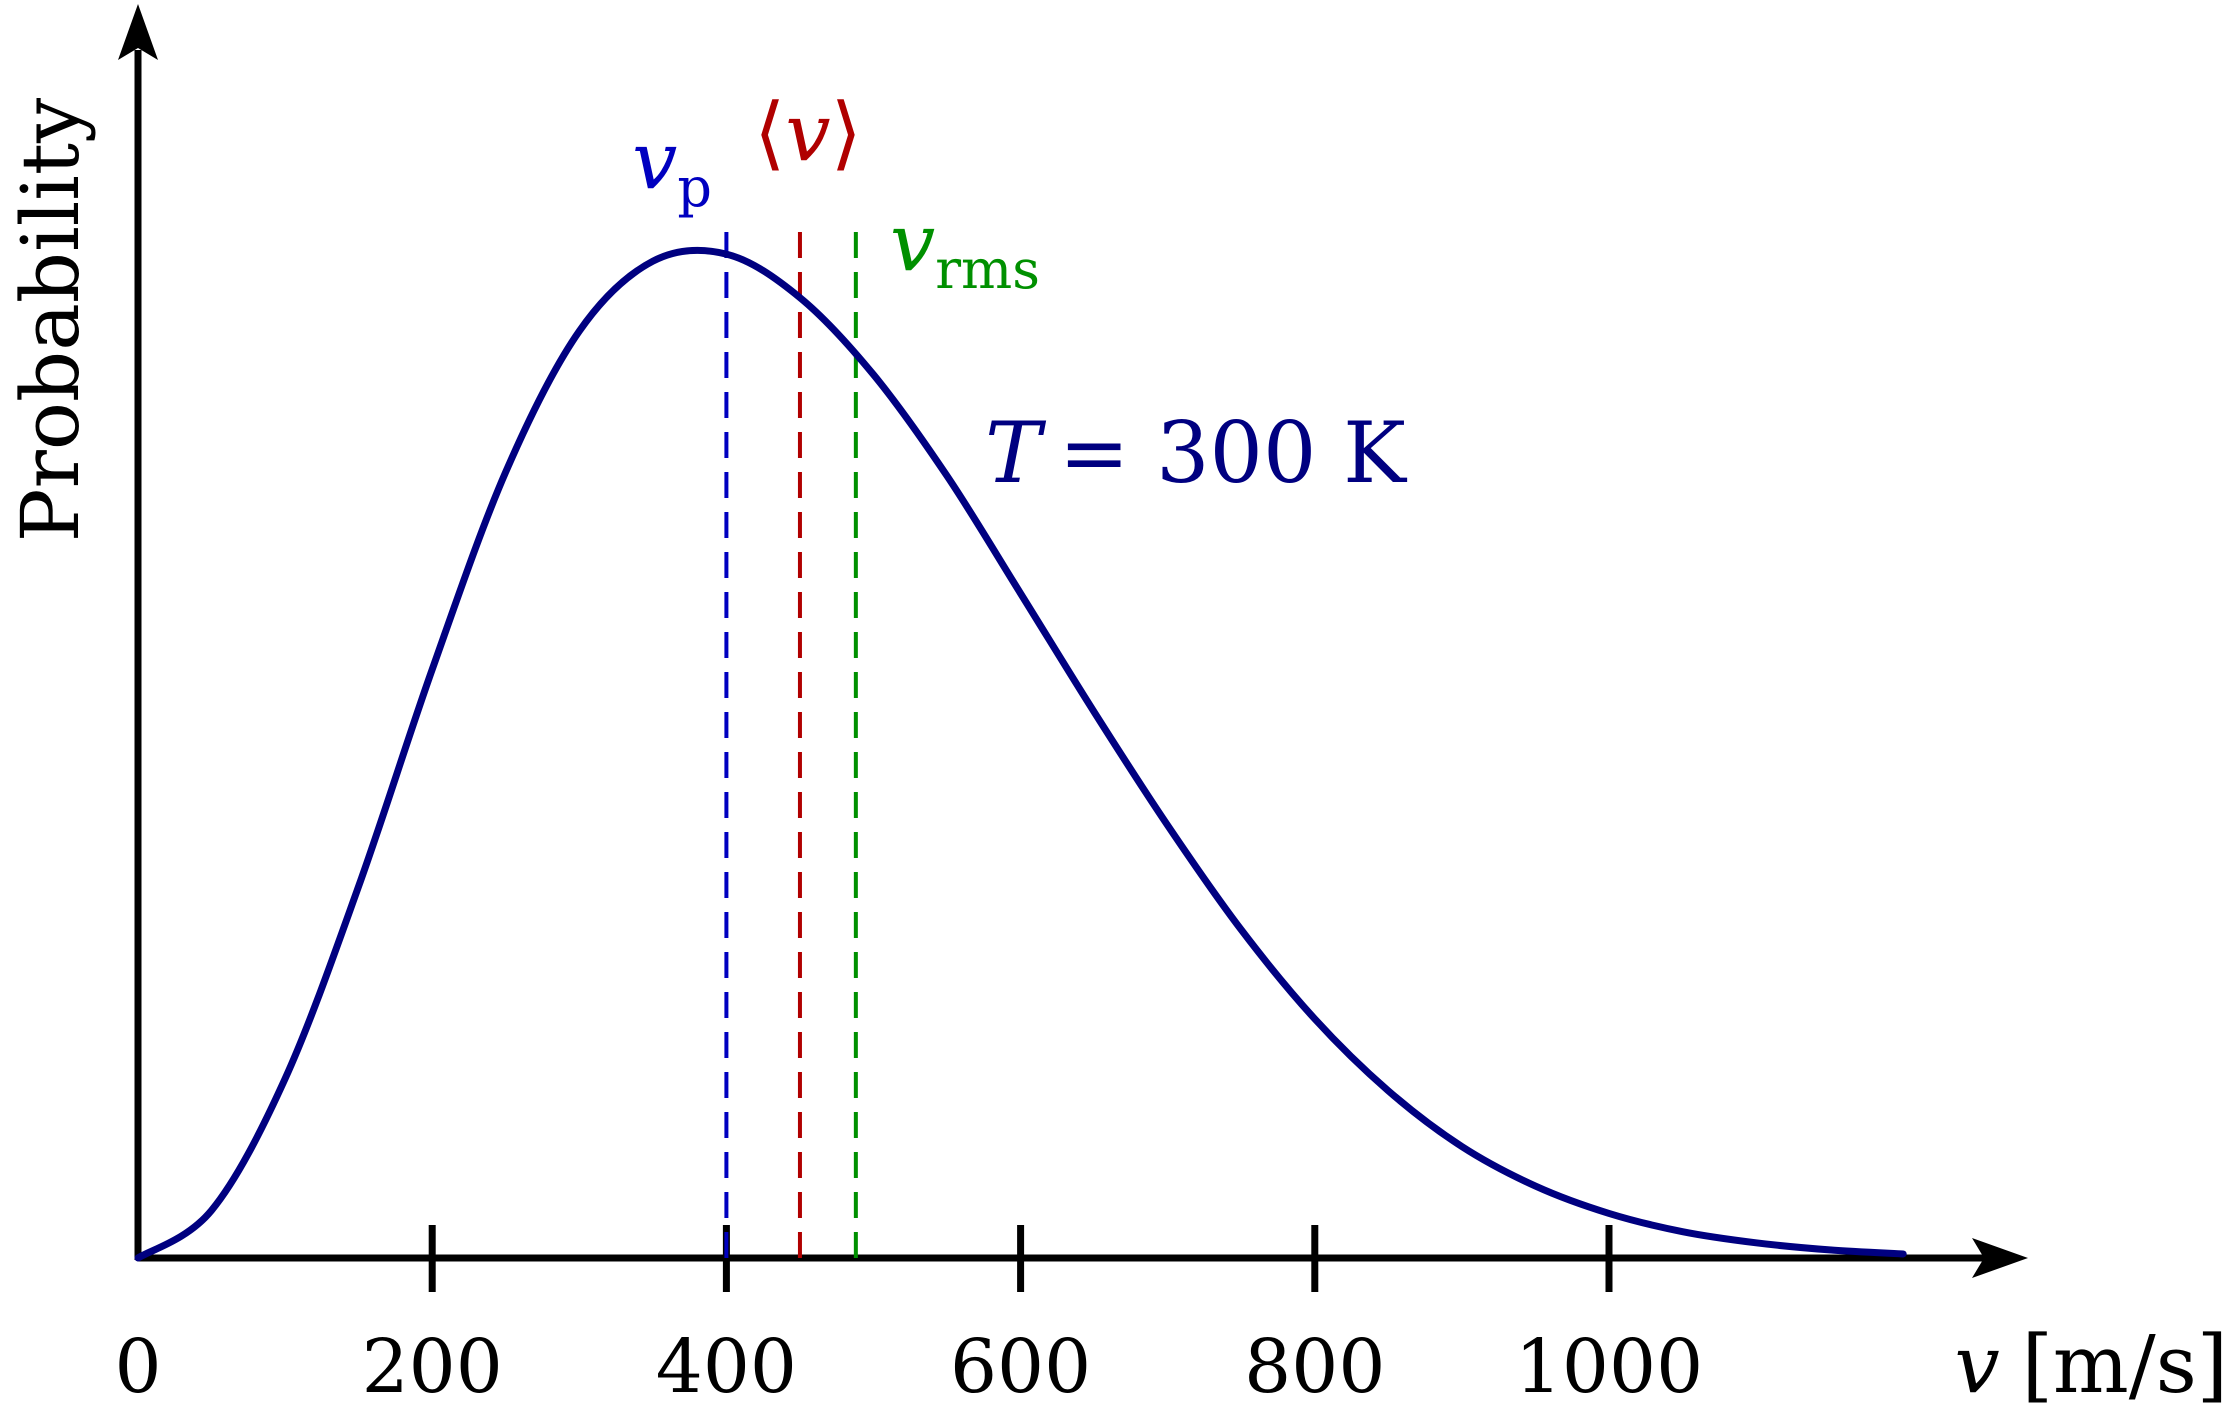 Image resolution: width=2235 pixels, height=1412 pixels. Describe the element at coordinates (672, 166) in the screenshot. I see `marker-label-vp: vp` at that location.